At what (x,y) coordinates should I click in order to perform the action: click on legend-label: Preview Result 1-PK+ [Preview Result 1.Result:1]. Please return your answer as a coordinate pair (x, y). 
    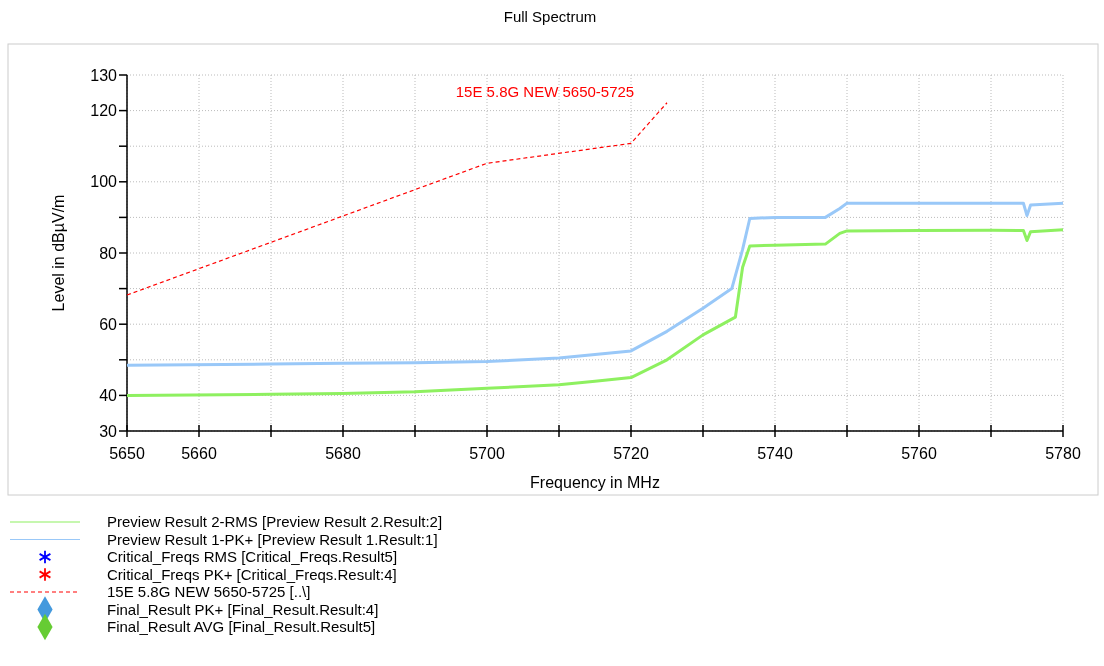
    Looking at the image, I should click on (272, 539).